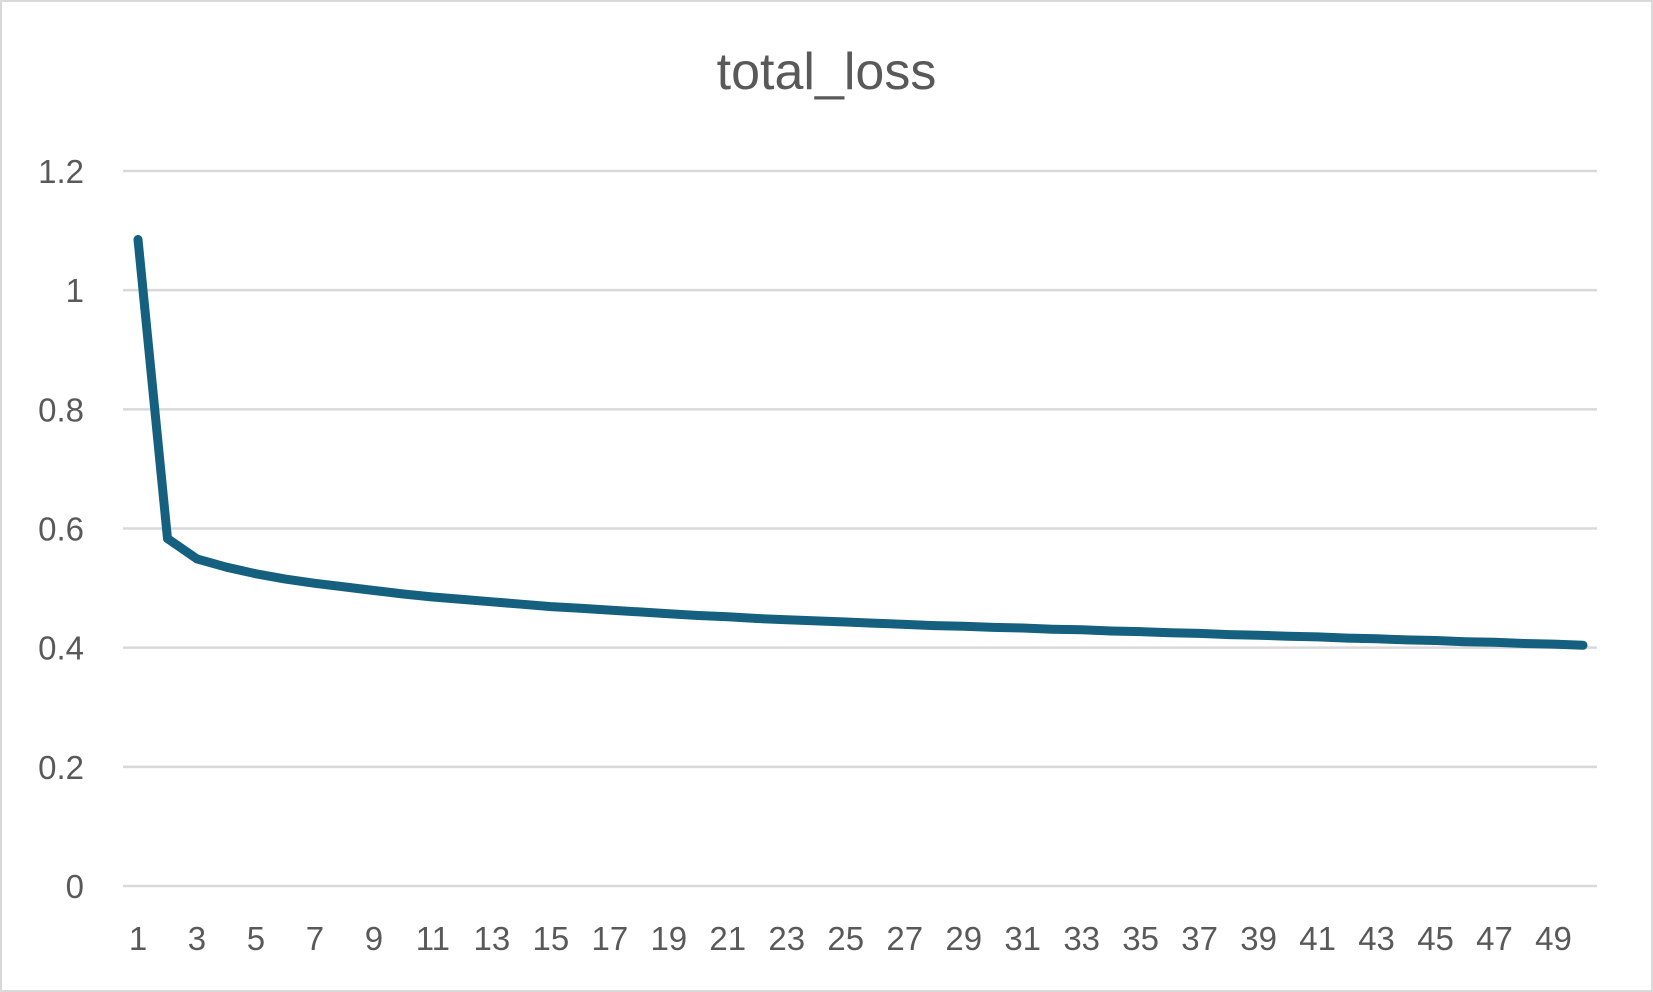 Image resolution: width=1653 pixels, height=992 pixels. Describe the element at coordinates (1376, 938) in the screenshot. I see `x-tick-label: 43` at that location.